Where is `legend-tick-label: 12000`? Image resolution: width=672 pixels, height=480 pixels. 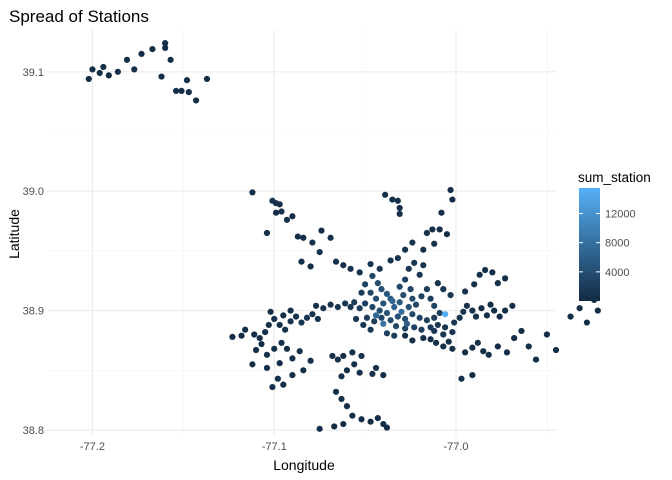 legend-tick-label: 12000 is located at coordinates (620, 215).